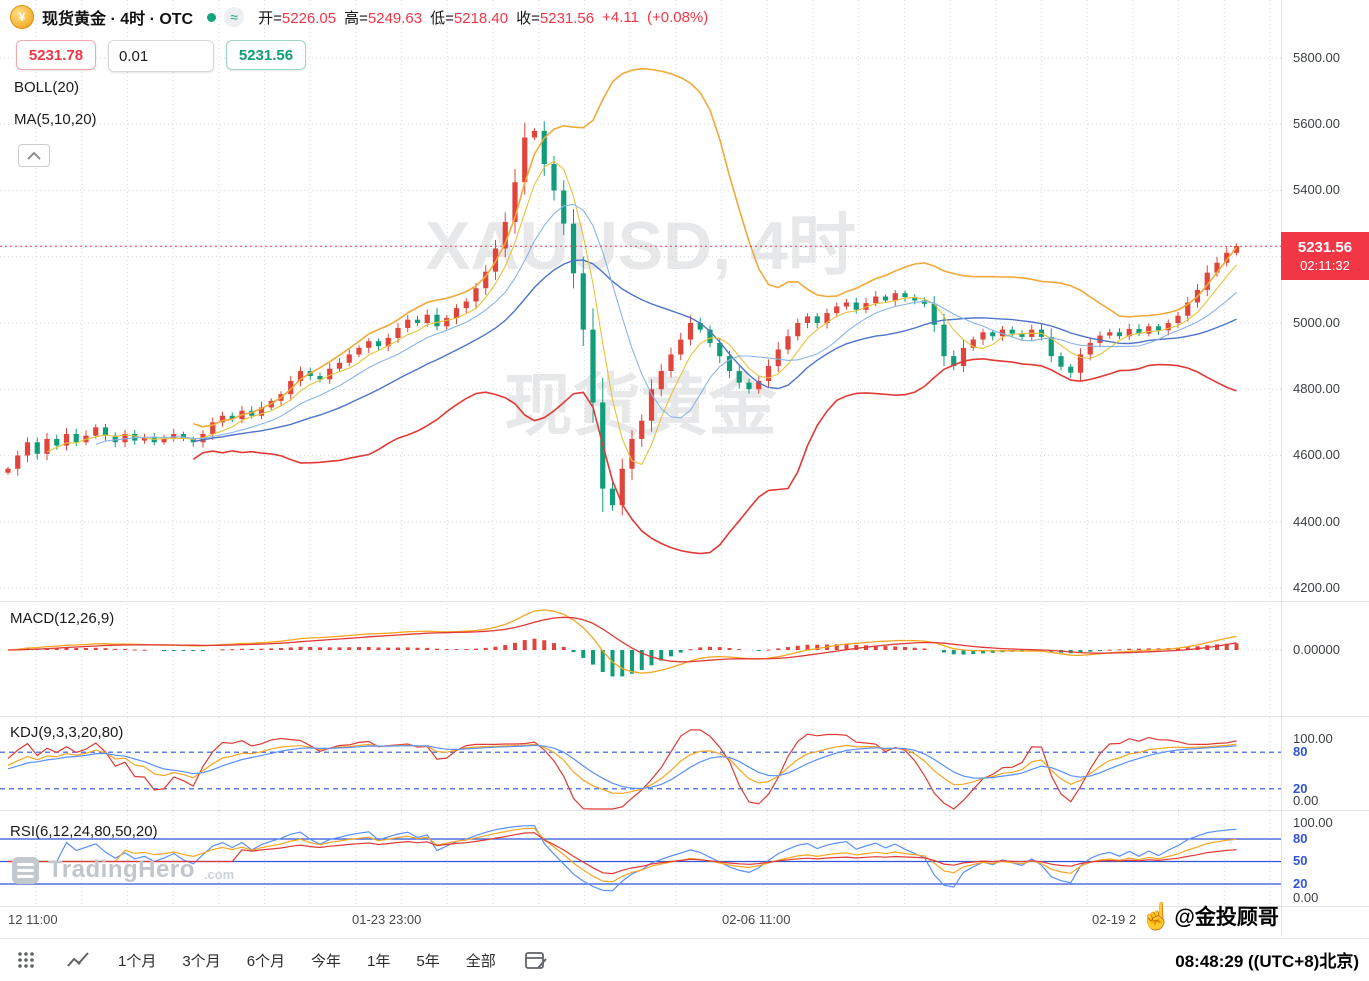  Describe the element at coordinates (137, 960) in the screenshot. I see `period-button-1m: 1个月` at that location.